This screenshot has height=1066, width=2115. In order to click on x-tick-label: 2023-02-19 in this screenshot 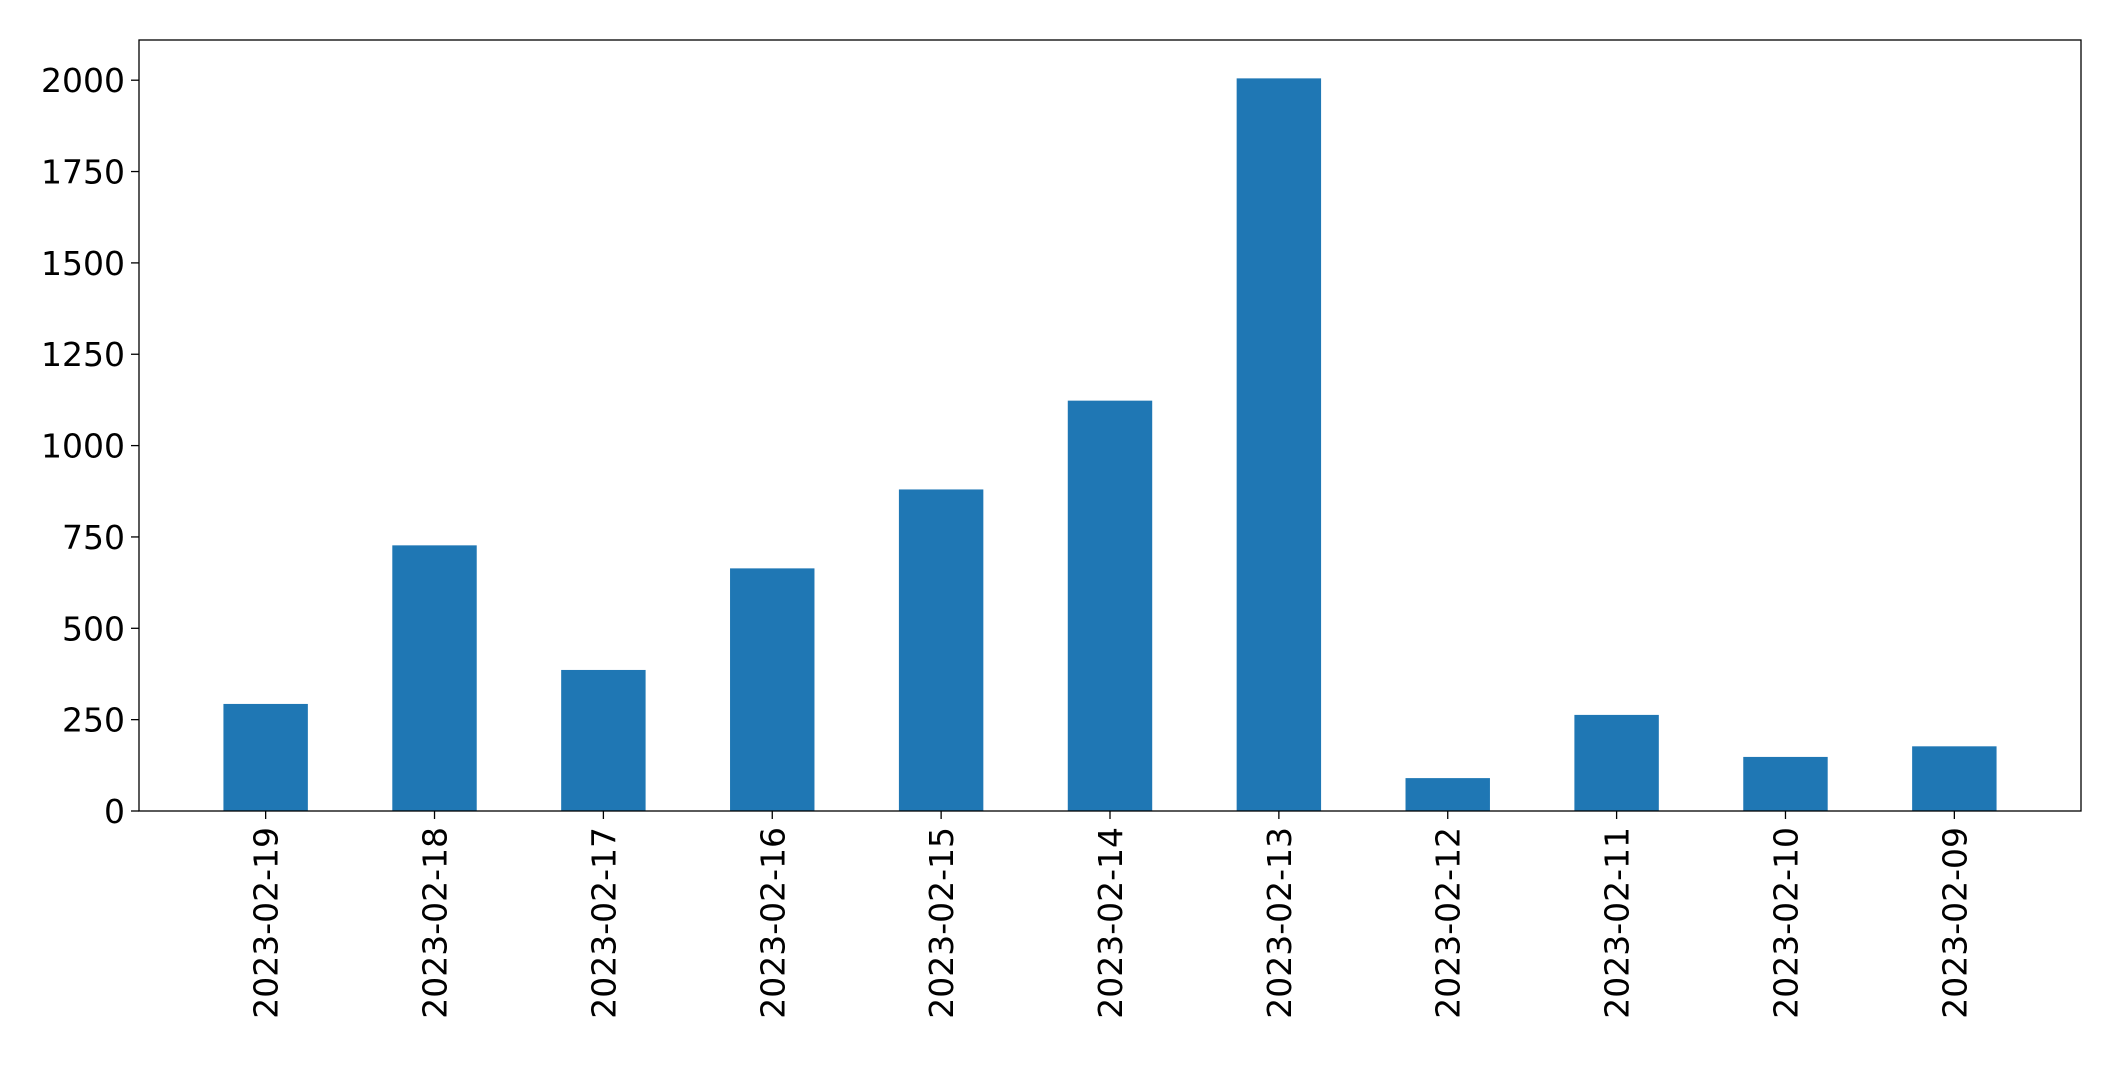, I will do `click(266, 923)`.